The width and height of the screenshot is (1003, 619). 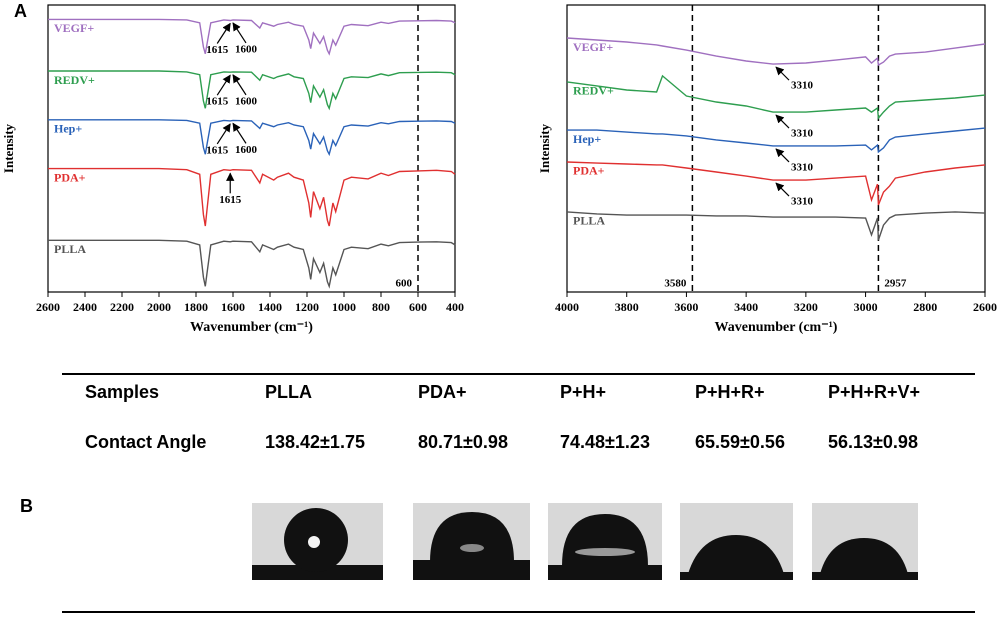 What do you see at coordinates (404, 284) in the screenshot?
I see `reference-label: 600` at bounding box center [404, 284].